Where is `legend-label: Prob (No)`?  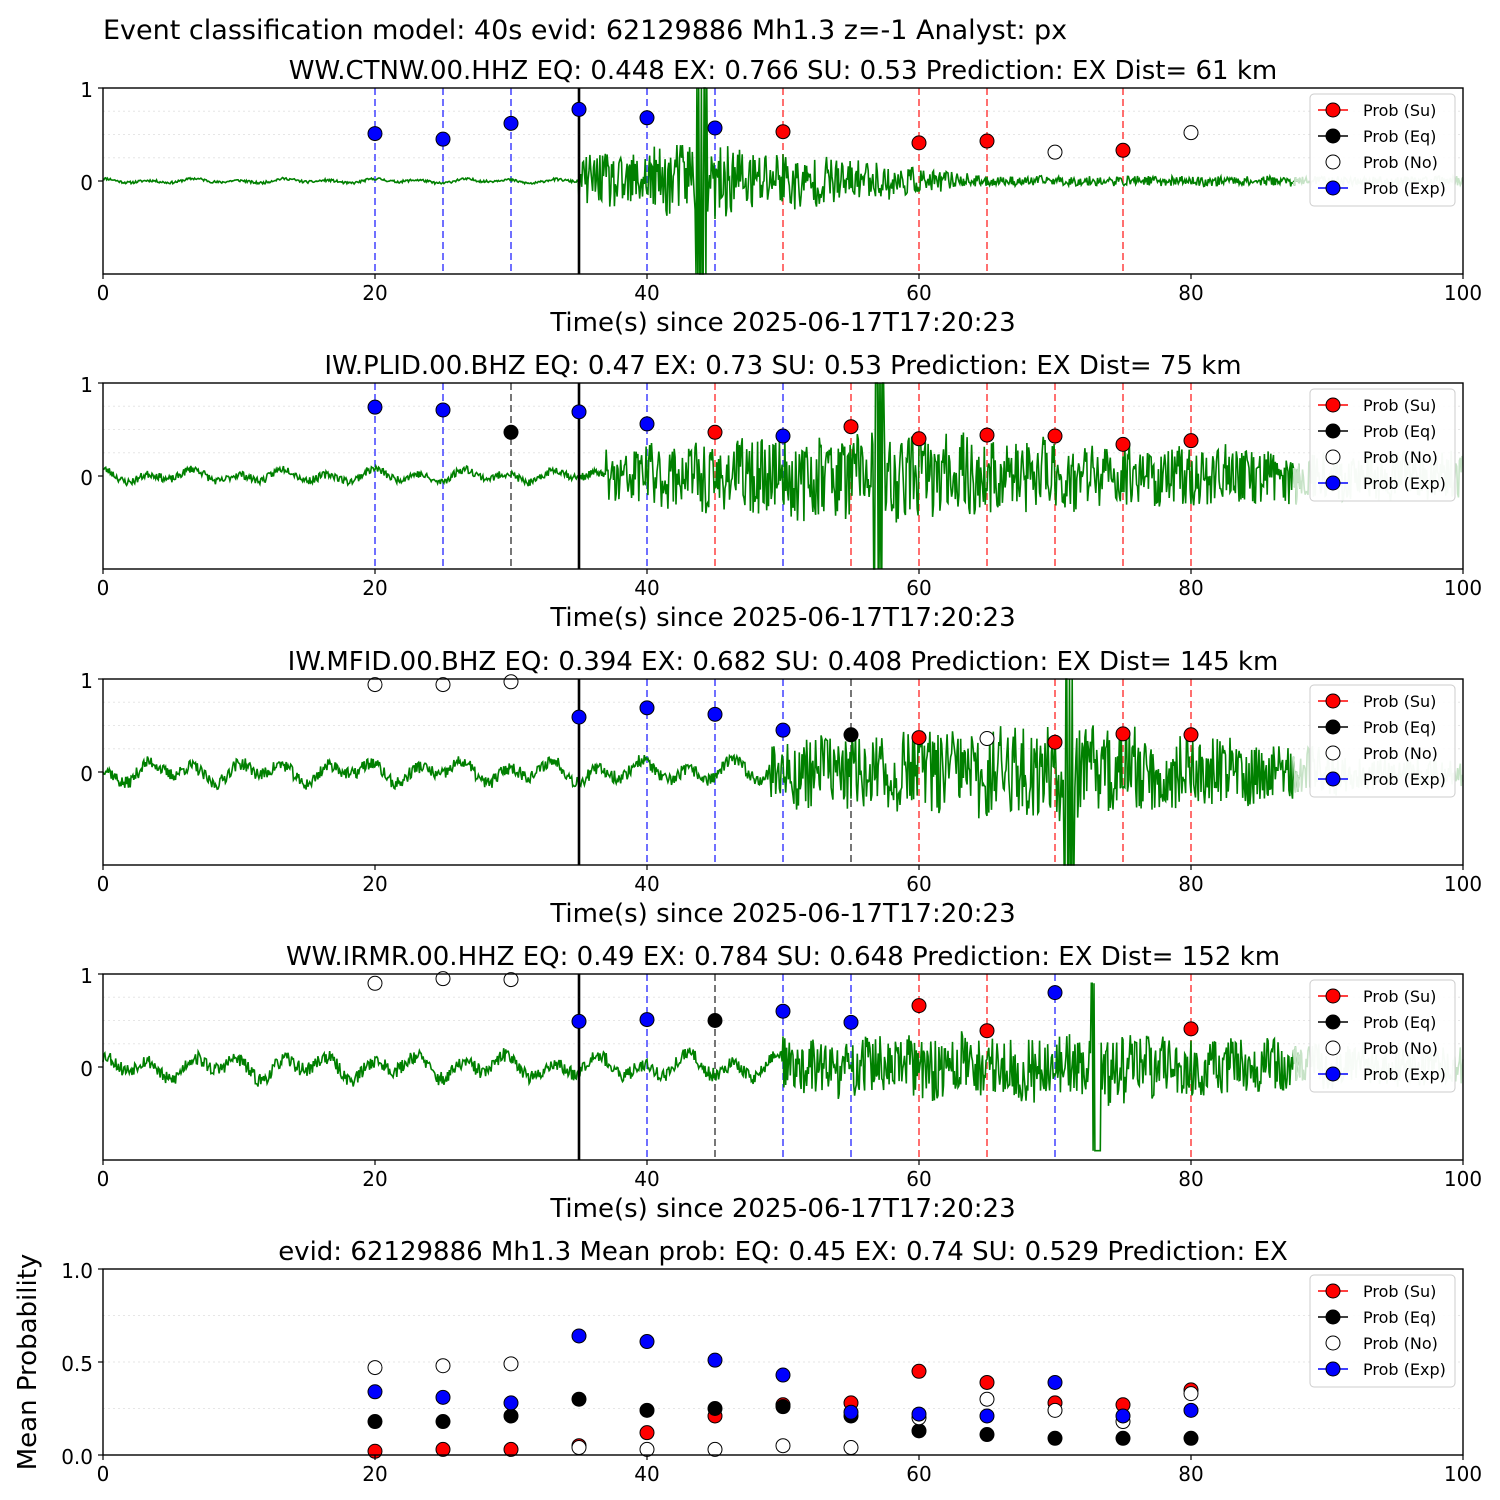 legend-label: Prob (No) is located at coordinates (1400, 753).